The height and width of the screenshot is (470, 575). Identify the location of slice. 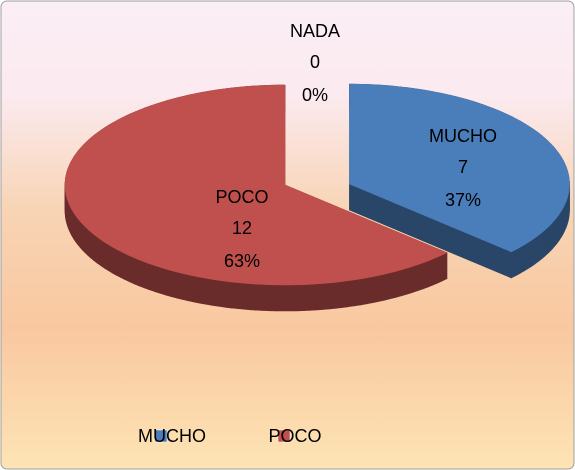
(459, 168).